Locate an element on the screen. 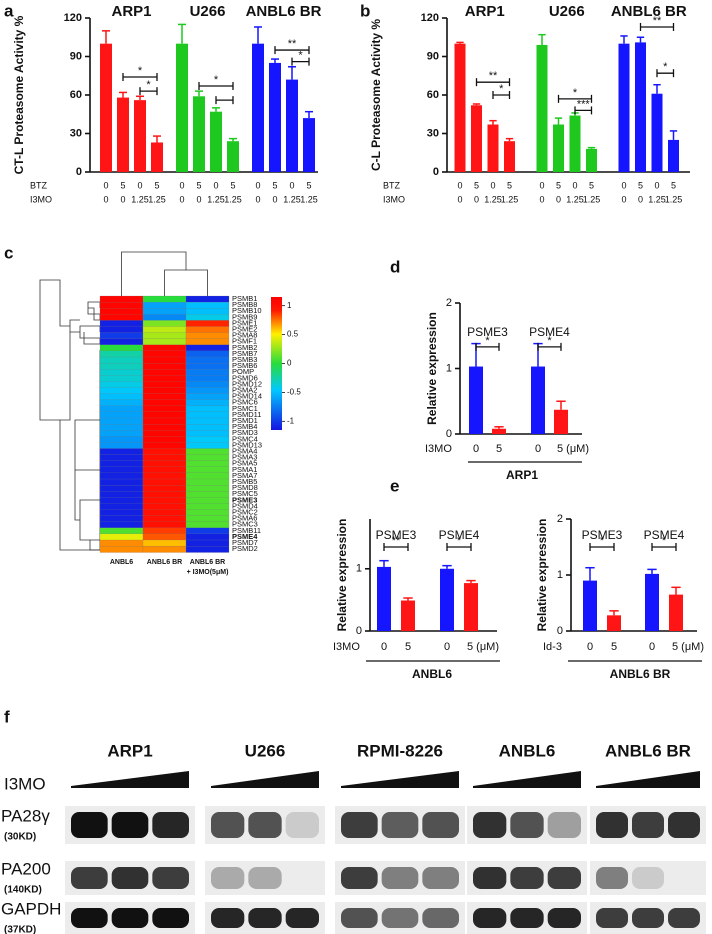  y-axis-label: CT-L Proteasome Activity % is located at coordinates (19, 94).